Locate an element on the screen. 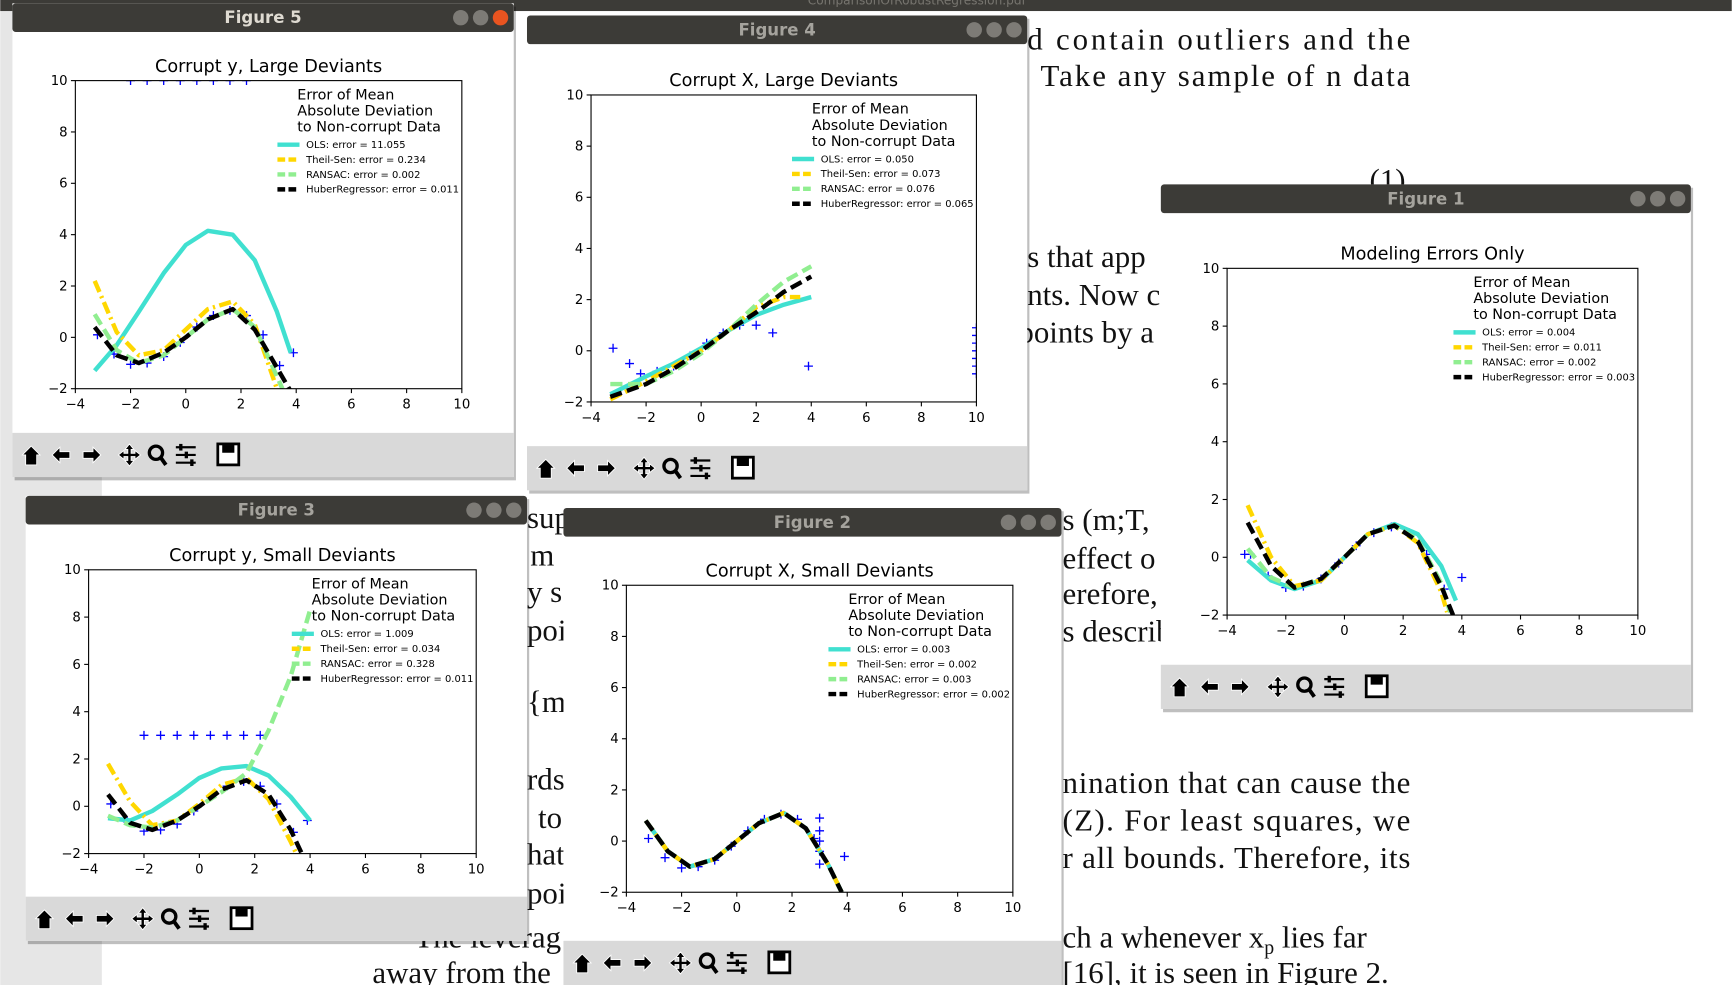 The image size is (1732, 985). legend-label: HuberRegressor: error = 0.065 is located at coordinates (897, 204).